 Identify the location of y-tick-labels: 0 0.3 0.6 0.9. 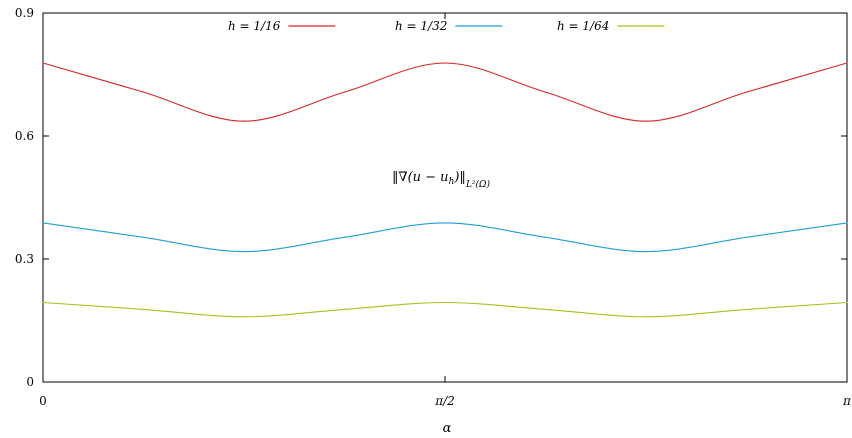
(24, 197).